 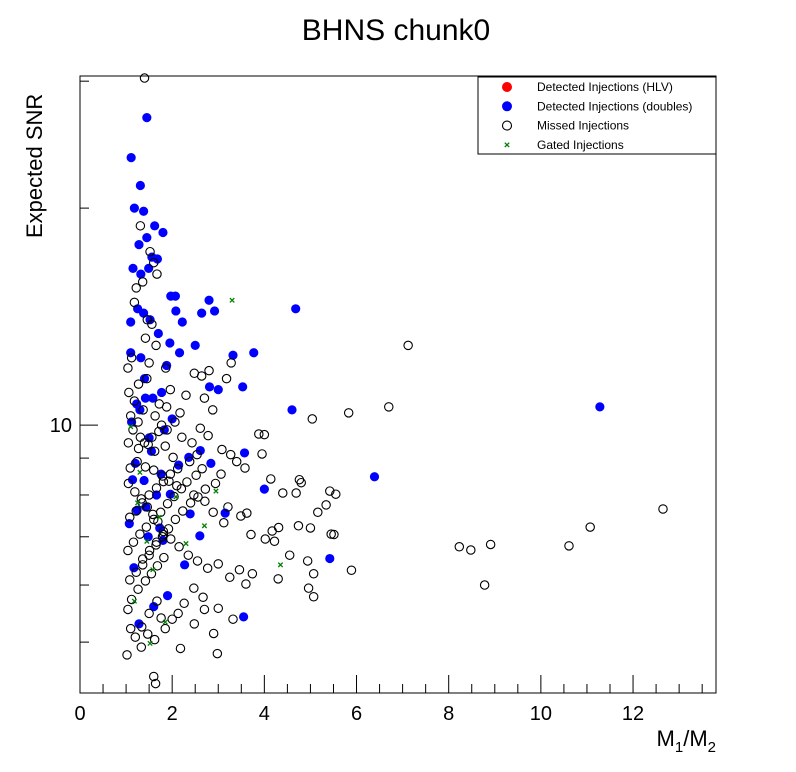 I want to click on x-tick-label: 10, so click(x=541, y=714).